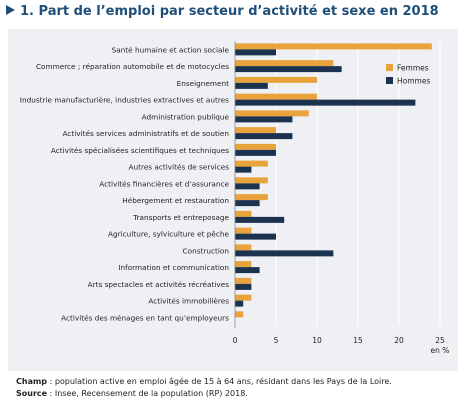 The height and width of the screenshot is (415, 474). Describe the element at coordinates (317, 340) in the screenshot. I see `x-tick-label: 10` at that location.